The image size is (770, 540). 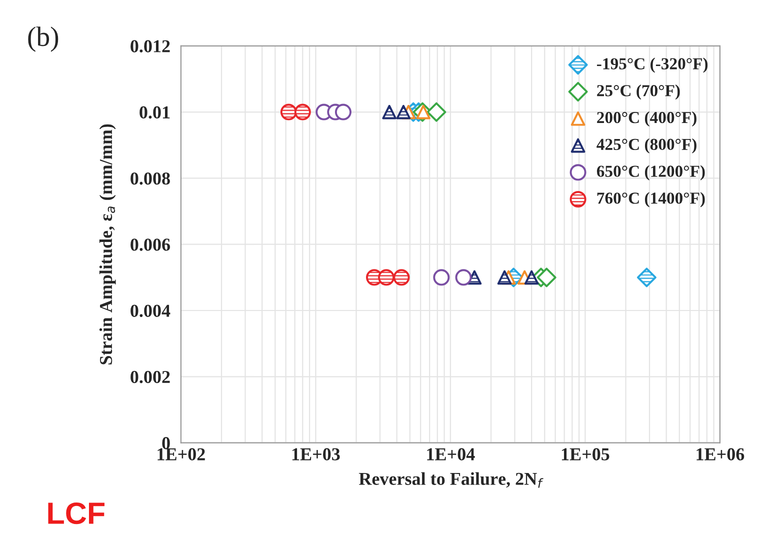 I want to click on legend-label: 200°C (400°F), so click(x=646, y=119).